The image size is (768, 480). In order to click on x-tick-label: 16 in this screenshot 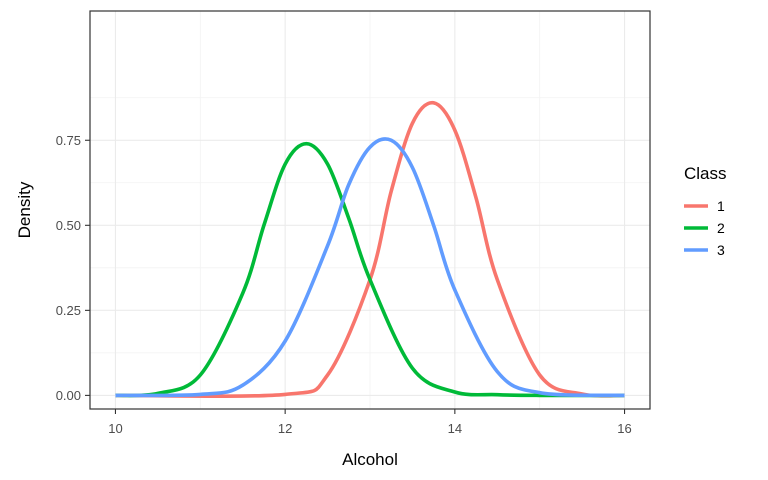, I will do `click(624, 428)`.